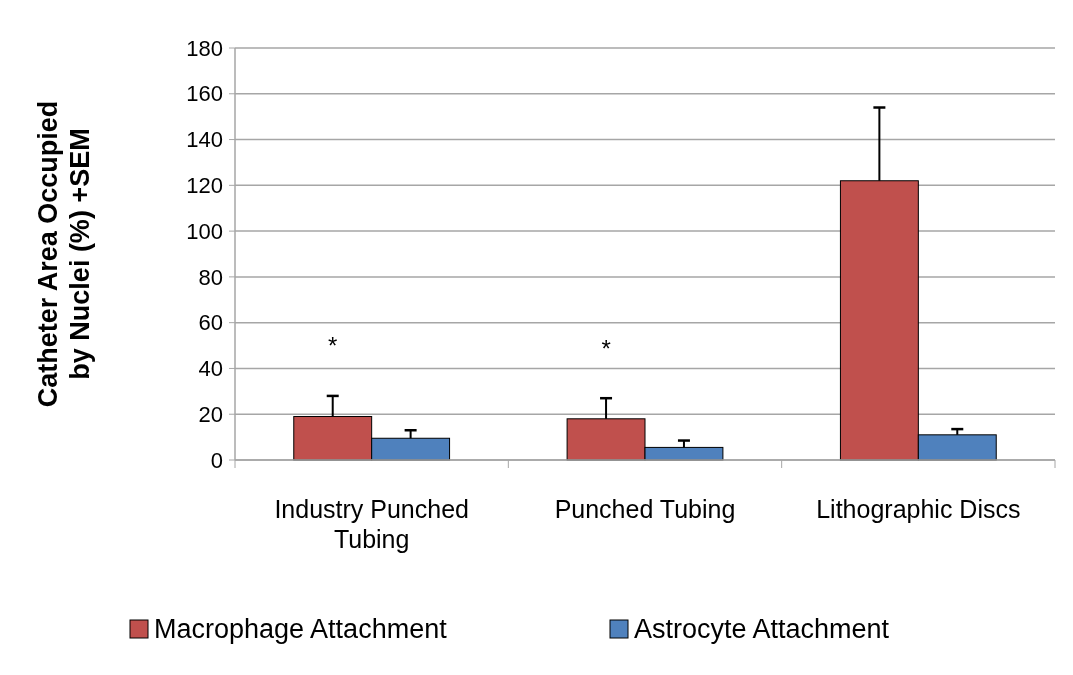 This screenshot has width=1073, height=675. What do you see at coordinates (210, 414) in the screenshot?
I see `y-tick-label: 20` at bounding box center [210, 414].